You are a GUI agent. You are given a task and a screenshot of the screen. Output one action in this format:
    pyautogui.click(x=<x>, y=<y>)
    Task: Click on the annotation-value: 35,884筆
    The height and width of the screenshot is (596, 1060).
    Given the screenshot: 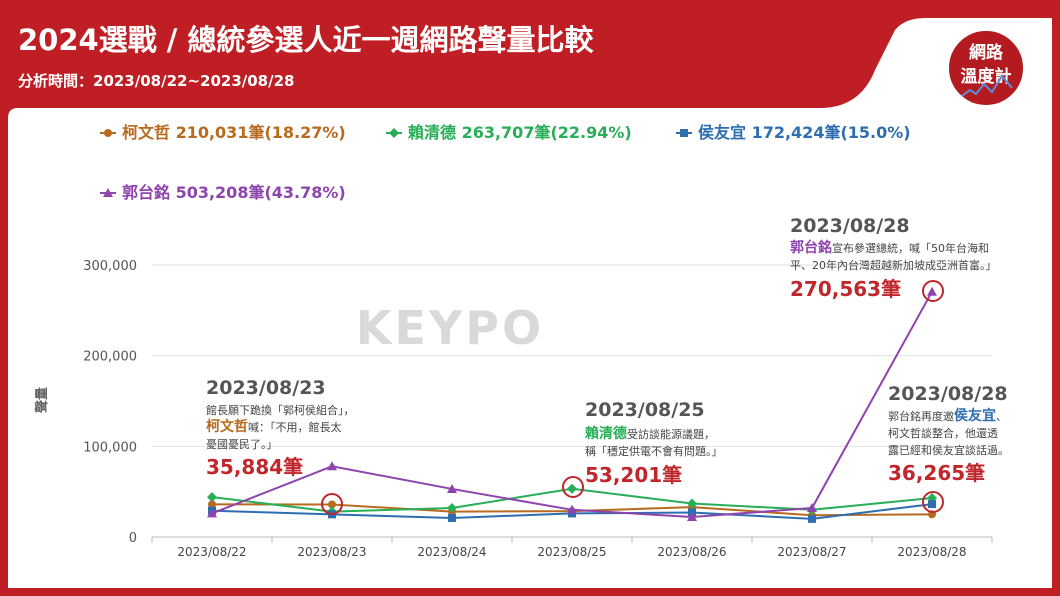 What is the action you would take?
    pyautogui.click(x=254, y=467)
    